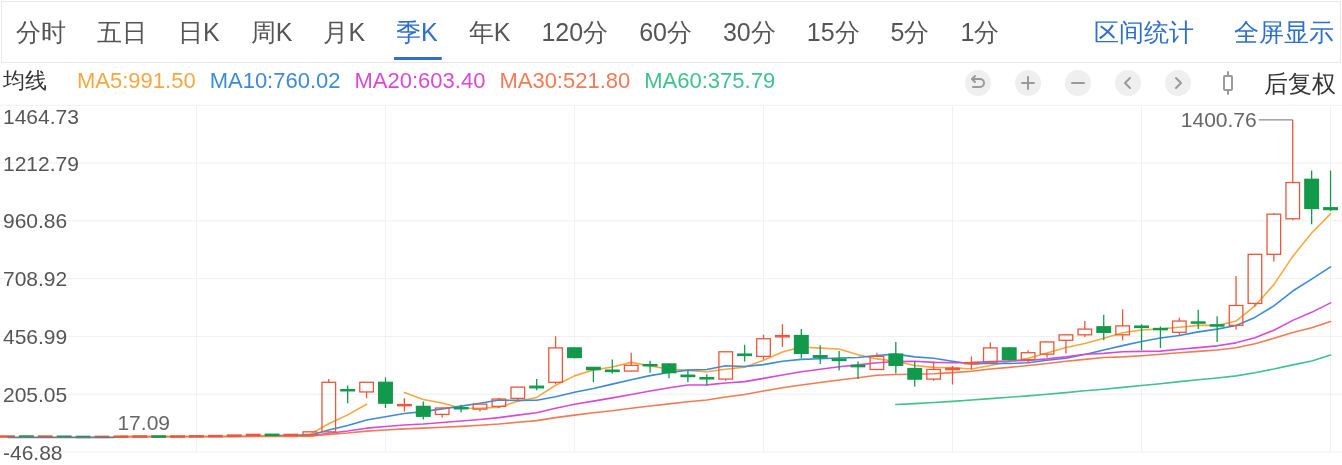 This screenshot has width=1342, height=465. I want to click on tab-label: 60分, so click(665, 32).